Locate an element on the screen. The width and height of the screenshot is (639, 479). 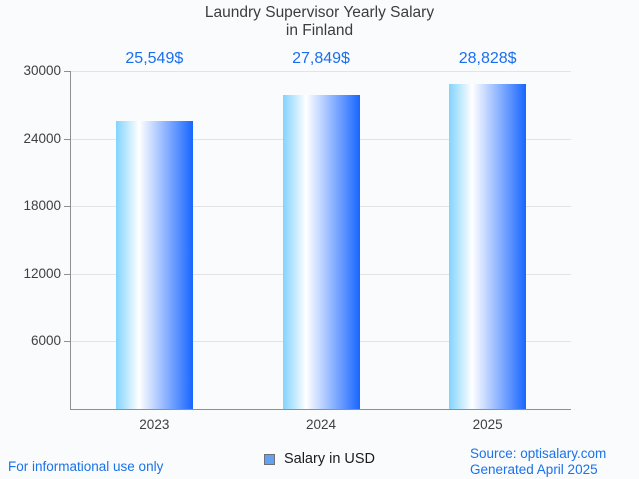
x-axis-label-2024: 2024 is located at coordinates (321, 424).